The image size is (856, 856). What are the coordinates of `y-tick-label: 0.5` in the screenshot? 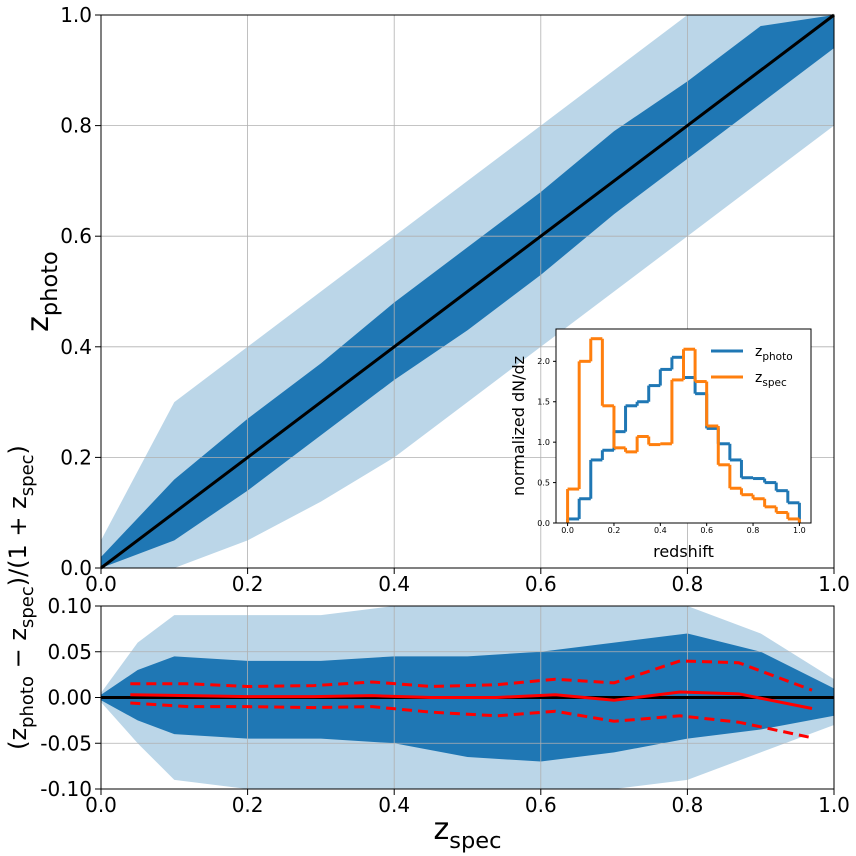 It's located at (543, 482).